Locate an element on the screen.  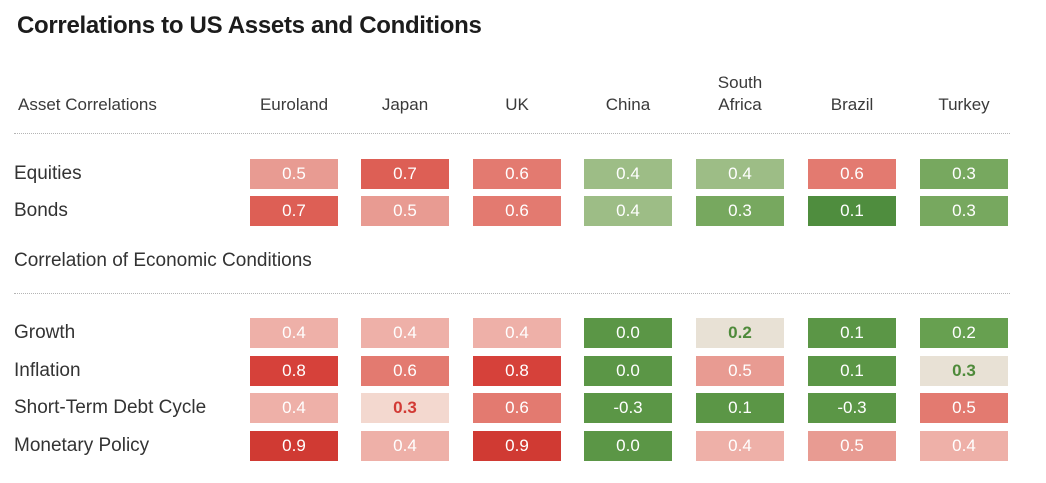
row-label: Bonds is located at coordinates (41, 210).